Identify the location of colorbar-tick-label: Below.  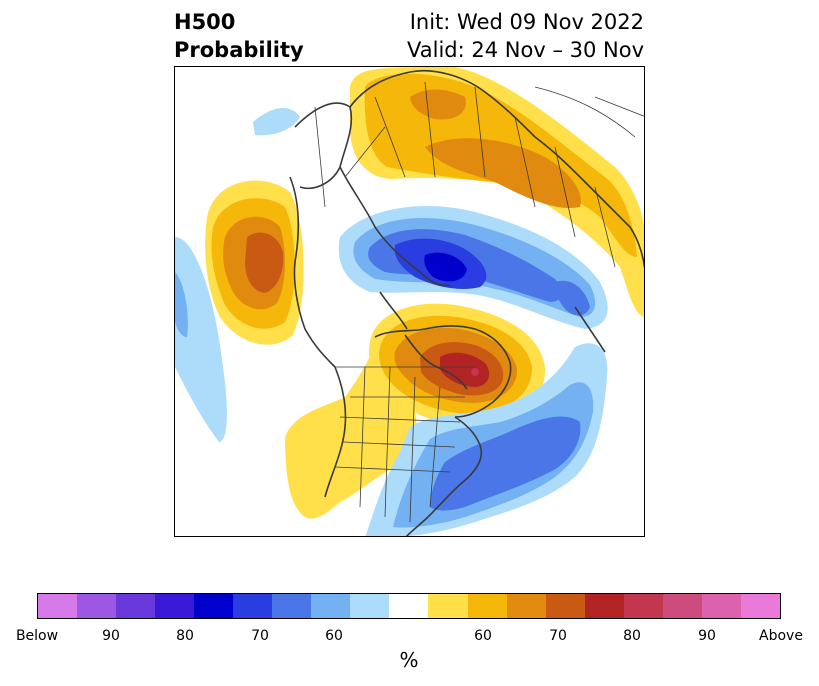
(37, 636).